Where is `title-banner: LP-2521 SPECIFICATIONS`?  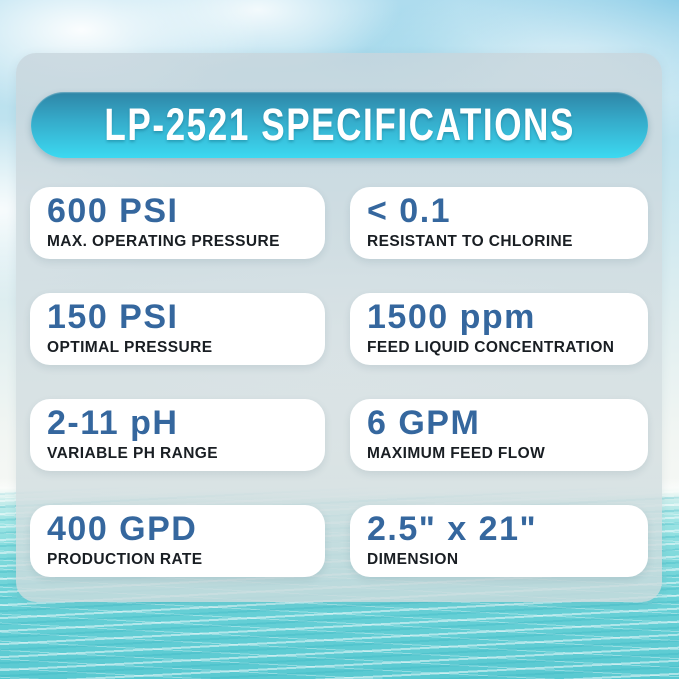 title-banner: LP-2521 SPECIFICATIONS is located at coordinates (339, 125).